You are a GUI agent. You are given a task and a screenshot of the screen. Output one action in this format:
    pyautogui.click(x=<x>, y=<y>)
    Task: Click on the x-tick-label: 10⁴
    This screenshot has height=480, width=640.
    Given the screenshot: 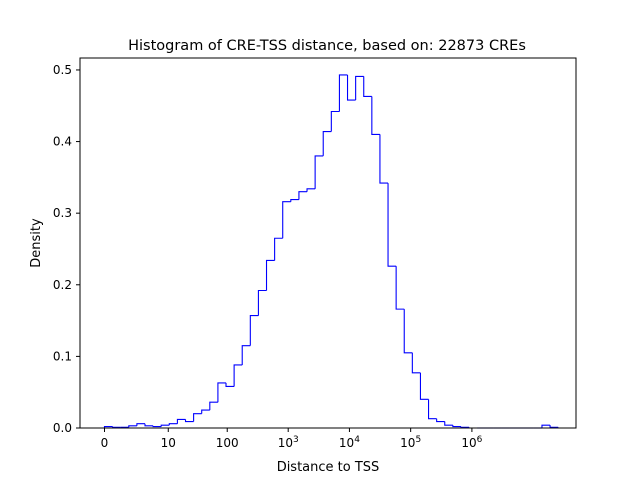 What is the action you would take?
    pyautogui.click(x=349, y=442)
    